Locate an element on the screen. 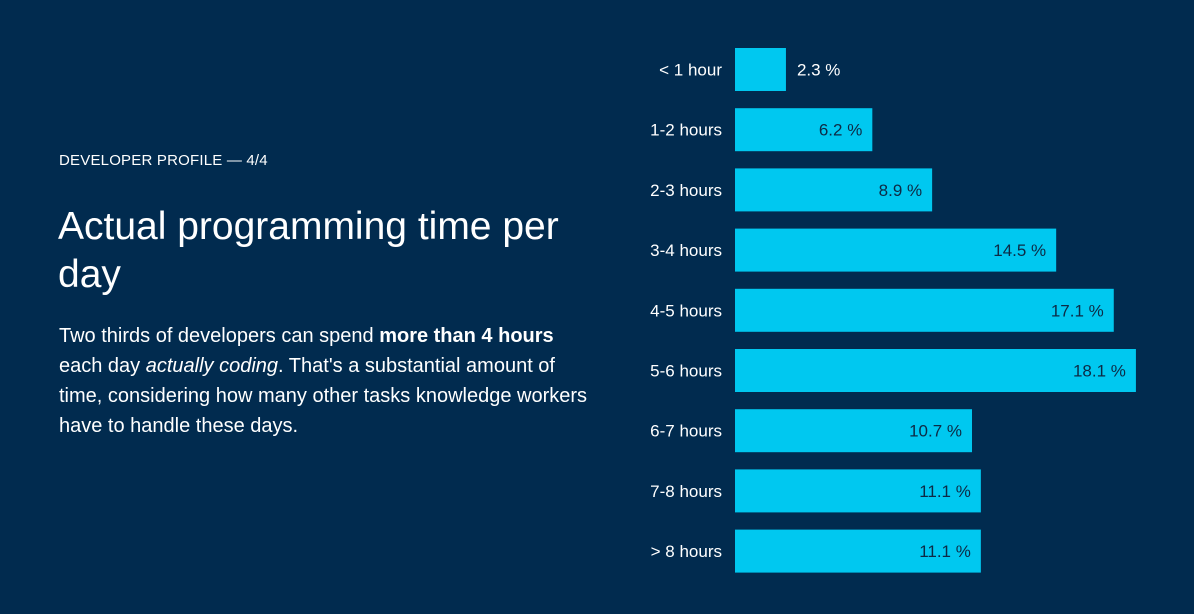 The width and height of the screenshot is (1194, 614). category-label: 3-4 hours is located at coordinates (686, 250).